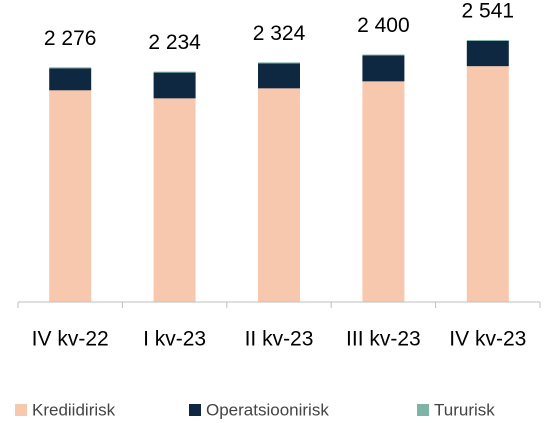 This screenshot has height=423, width=551. What do you see at coordinates (488, 11) in the screenshot?
I see `total-label: 2 541` at bounding box center [488, 11].